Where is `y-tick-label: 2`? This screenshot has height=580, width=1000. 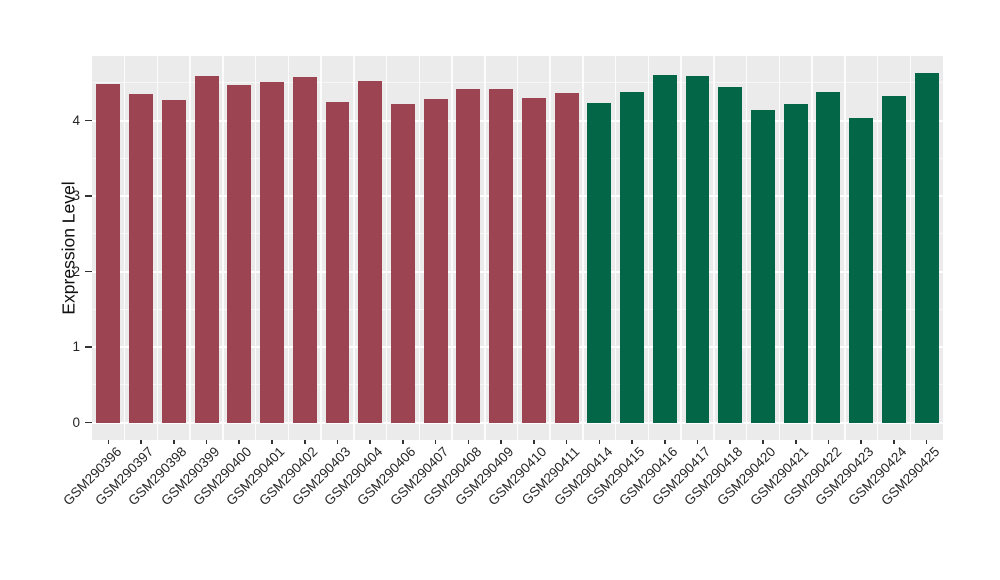 y-tick-label: 2 is located at coordinates (76, 271).